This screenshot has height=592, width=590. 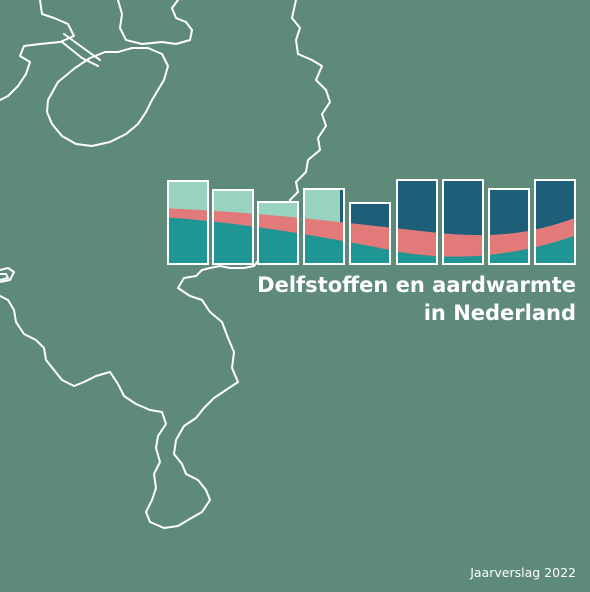 I want to click on report-title-line-2: in Nederland, so click(x=499, y=313).